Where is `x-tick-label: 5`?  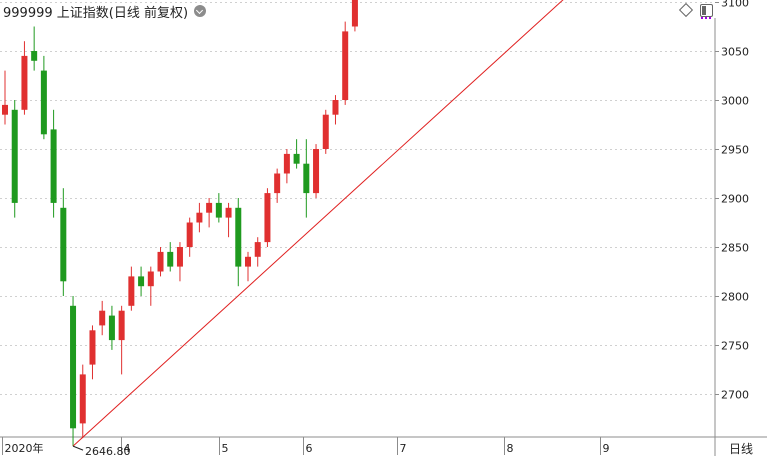
x-tick-label: 5 is located at coordinates (225, 448).